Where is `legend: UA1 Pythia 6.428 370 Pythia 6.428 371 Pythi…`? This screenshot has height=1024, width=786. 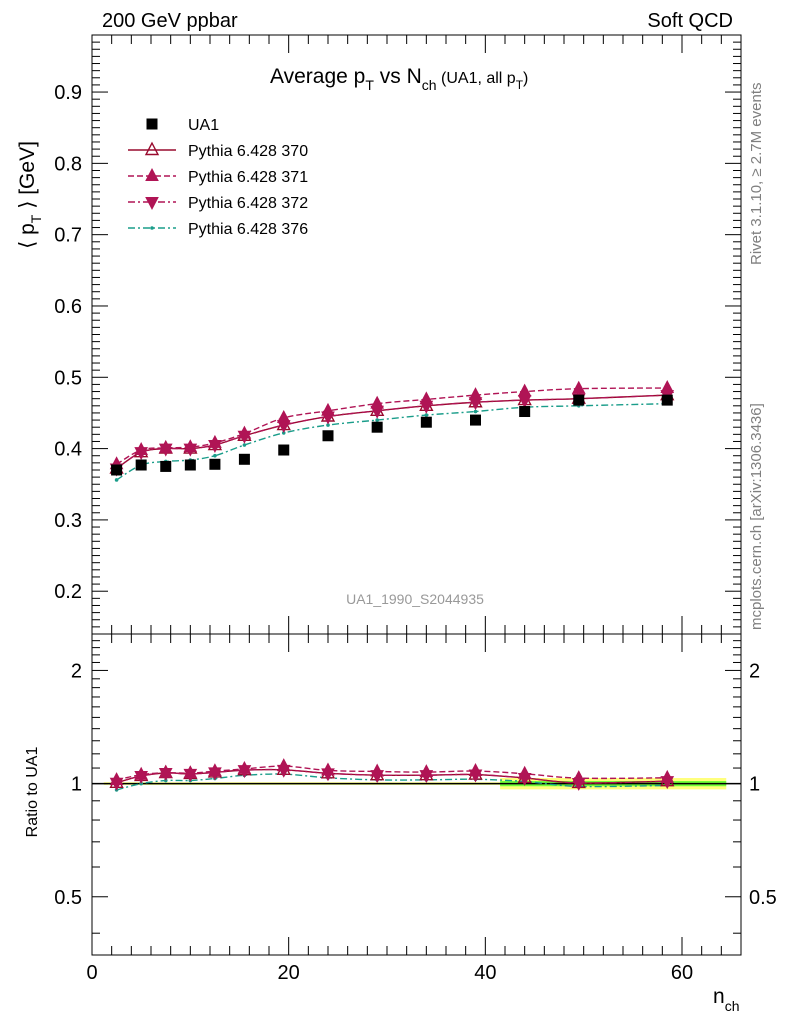
legend: UA1 Pythia 6.428 370 Pythia 6.428 371 Pythi… is located at coordinates (218, 177).